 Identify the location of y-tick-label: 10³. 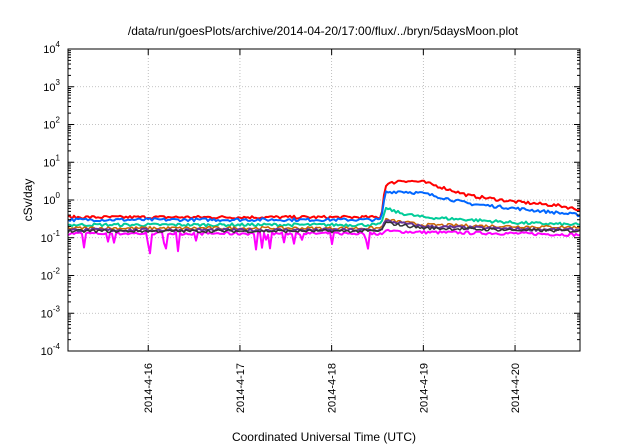
(51, 86).